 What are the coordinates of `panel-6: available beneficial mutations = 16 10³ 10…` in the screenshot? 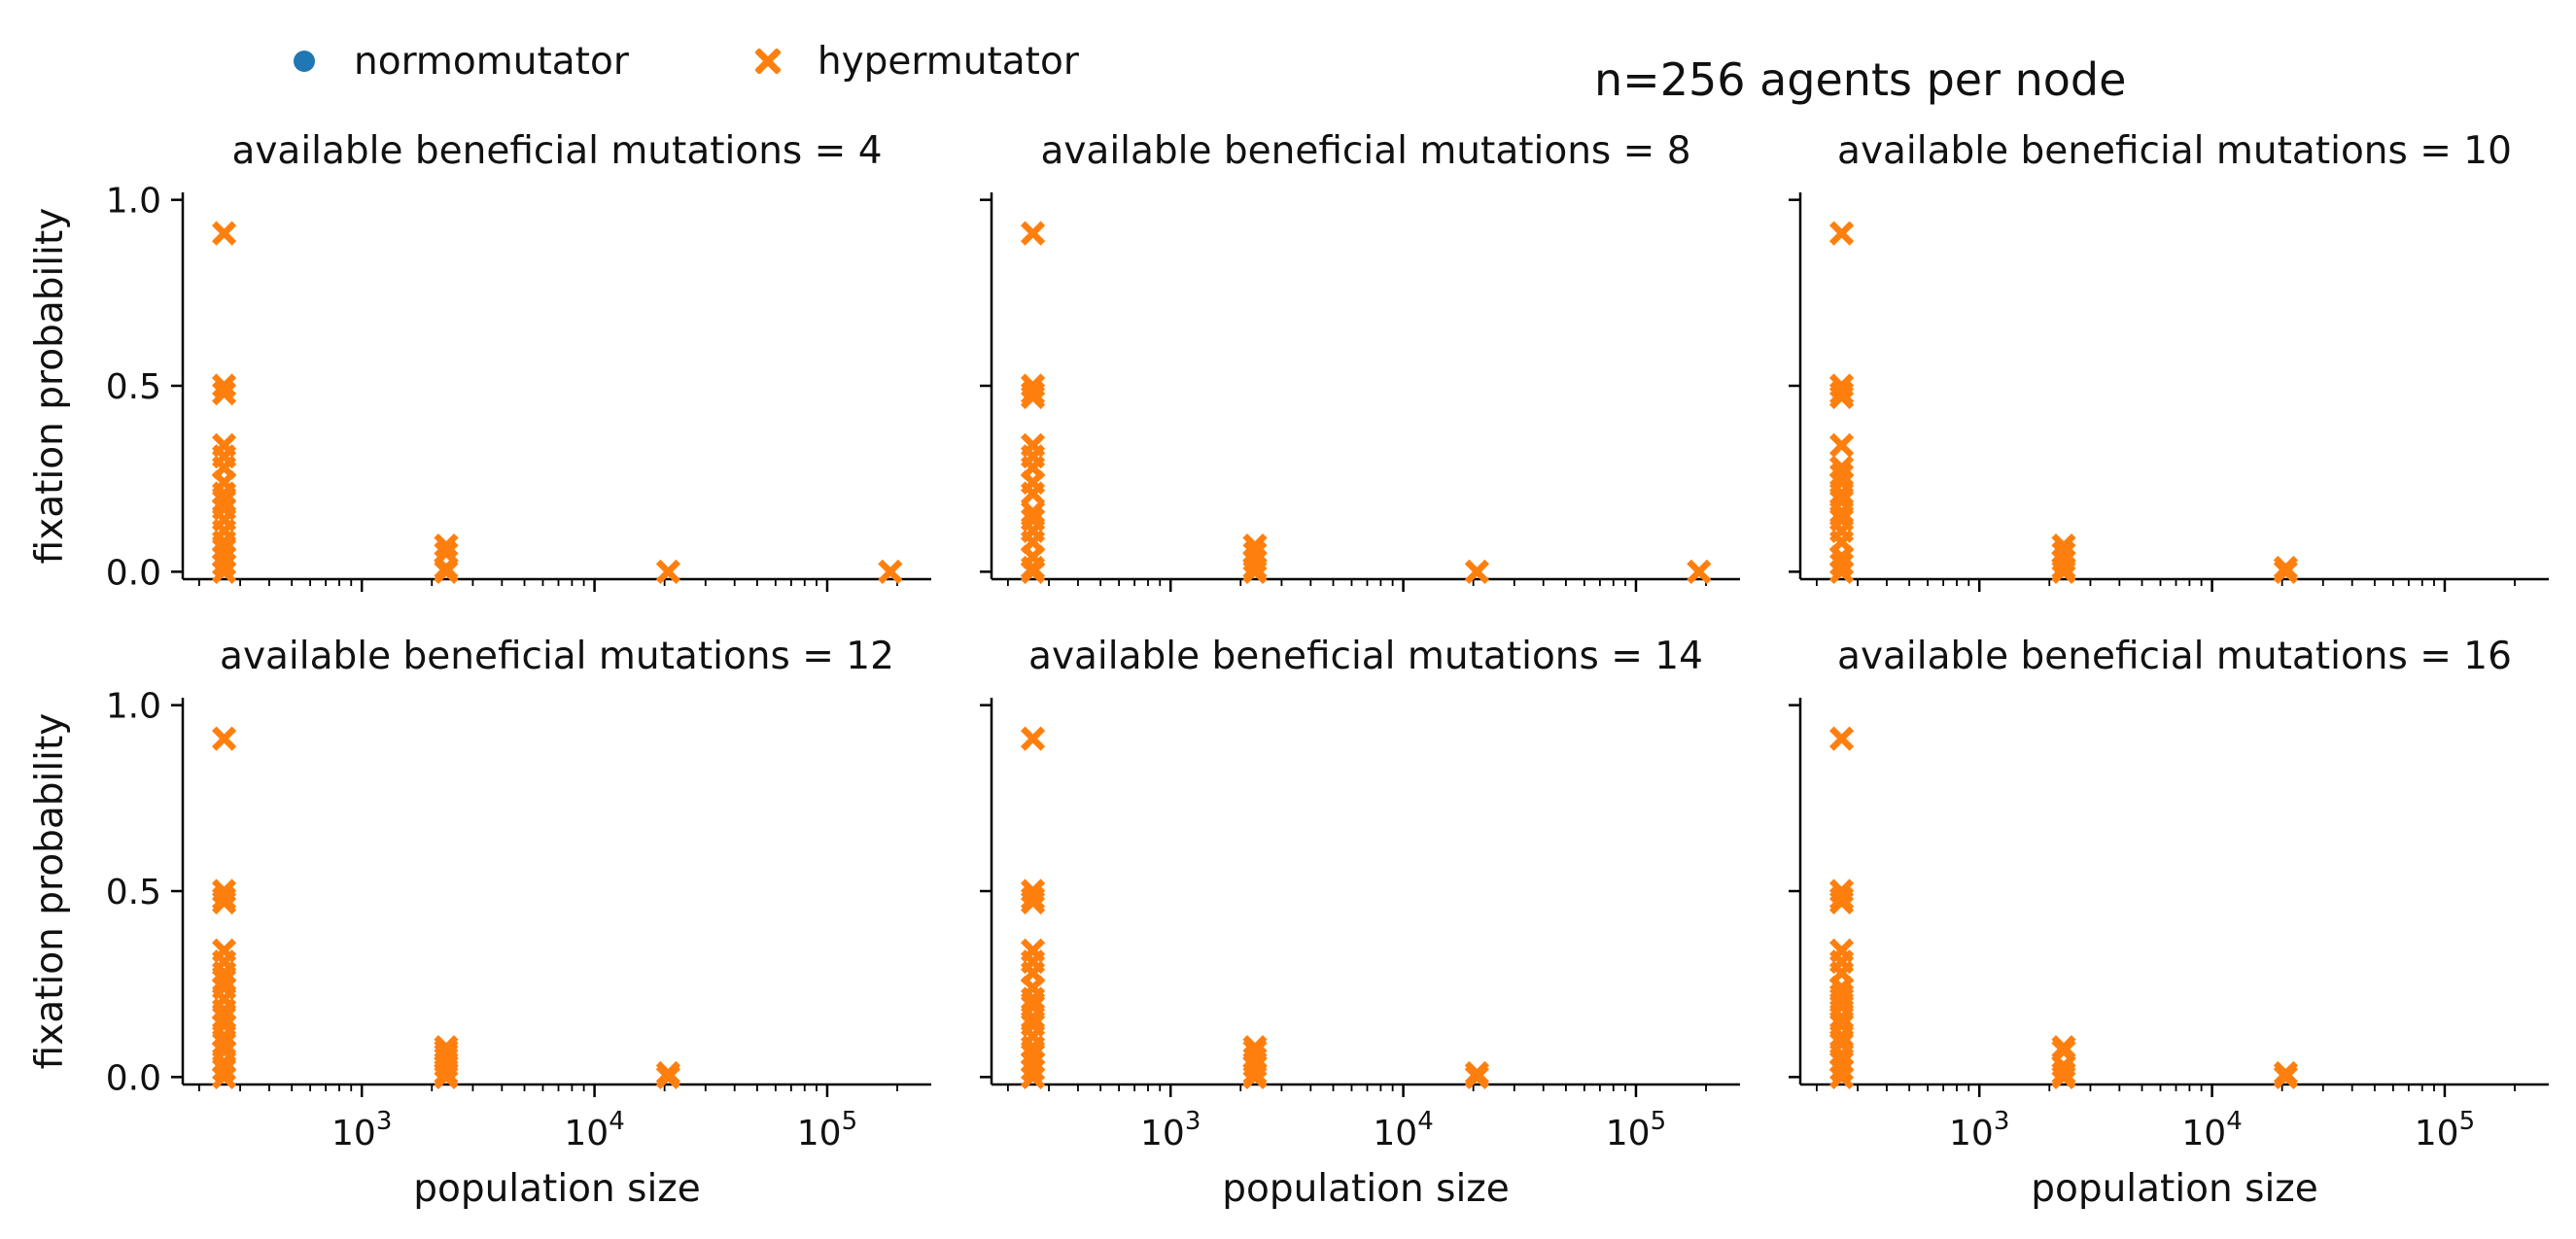 It's located at (2169, 923).